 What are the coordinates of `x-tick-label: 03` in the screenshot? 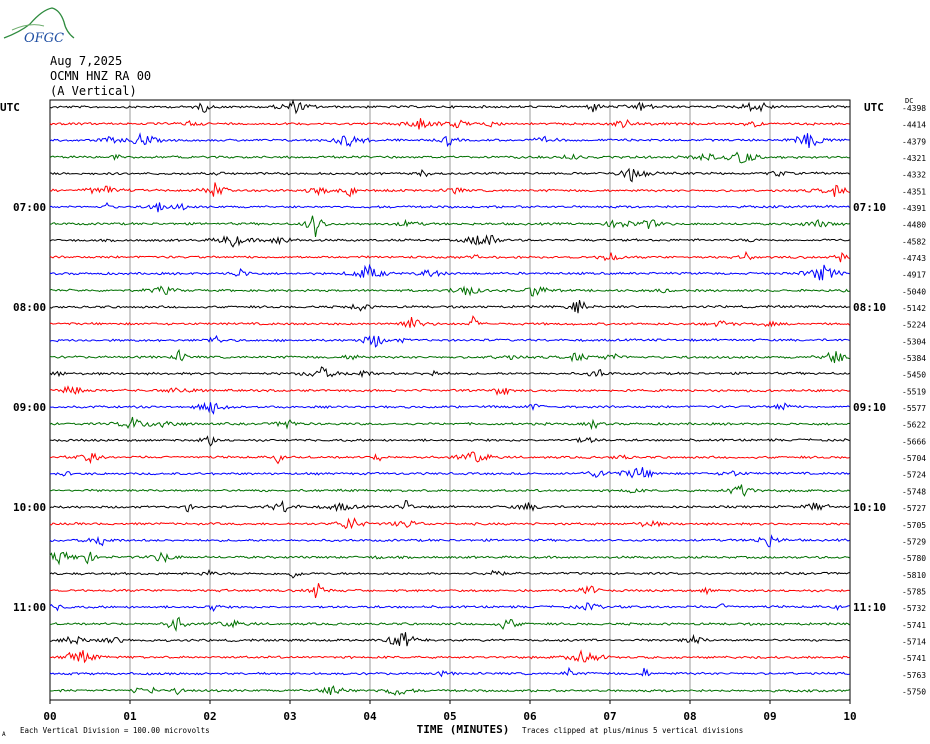 It's located at (289, 716).